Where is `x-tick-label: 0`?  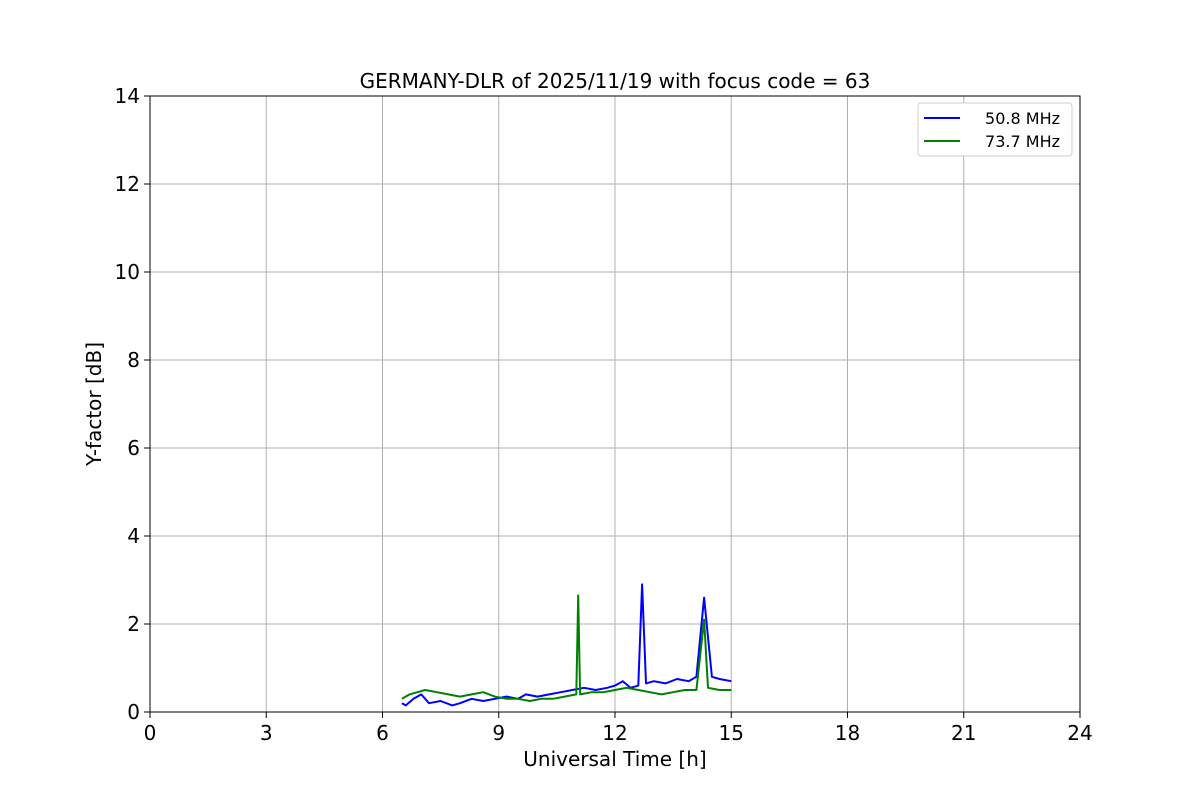 x-tick-label: 0 is located at coordinates (150, 733).